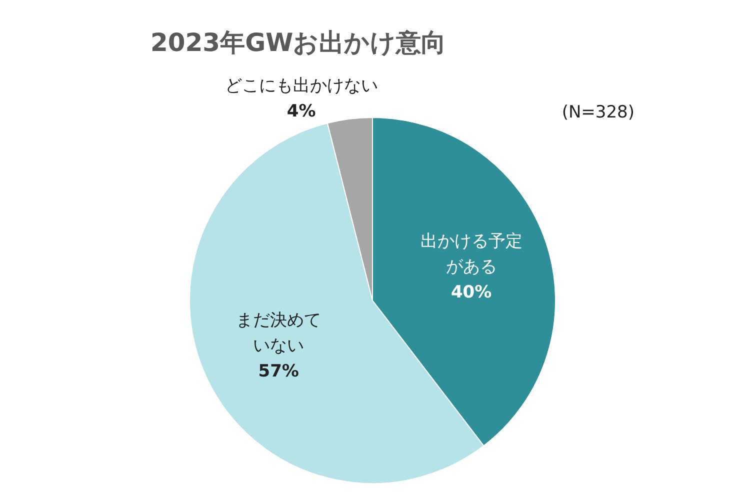  What do you see at coordinates (301, 86) in the screenshot?
I see `slice-label: どこにも出かけない` at bounding box center [301, 86].